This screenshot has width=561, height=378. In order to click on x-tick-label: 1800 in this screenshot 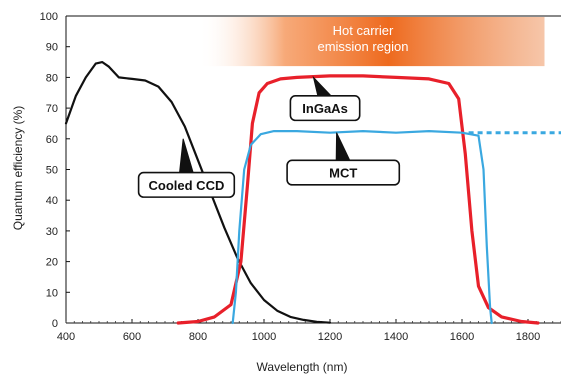, I will do `click(528, 337)`.